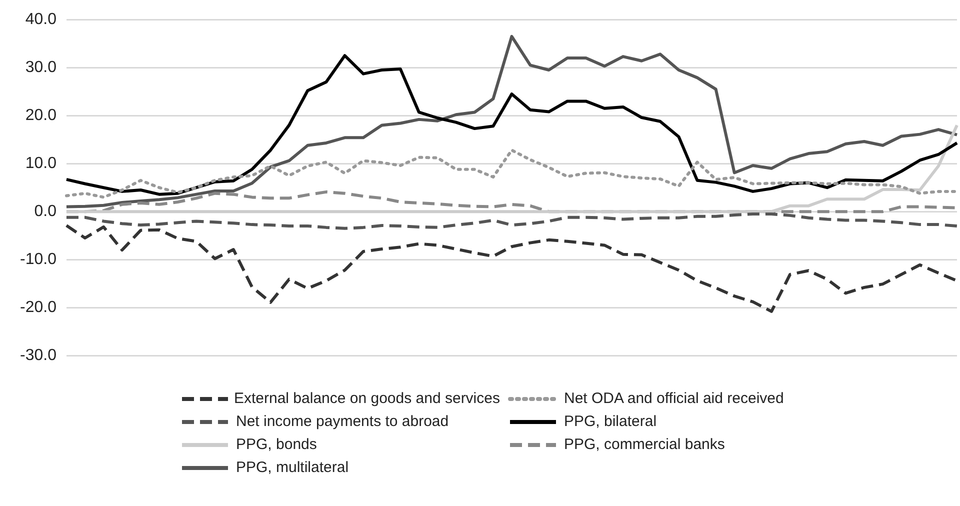 This screenshot has height=506, width=960. Describe the element at coordinates (41, 67) in the screenshot. I see `y-tick-label: 30.0` at that location.